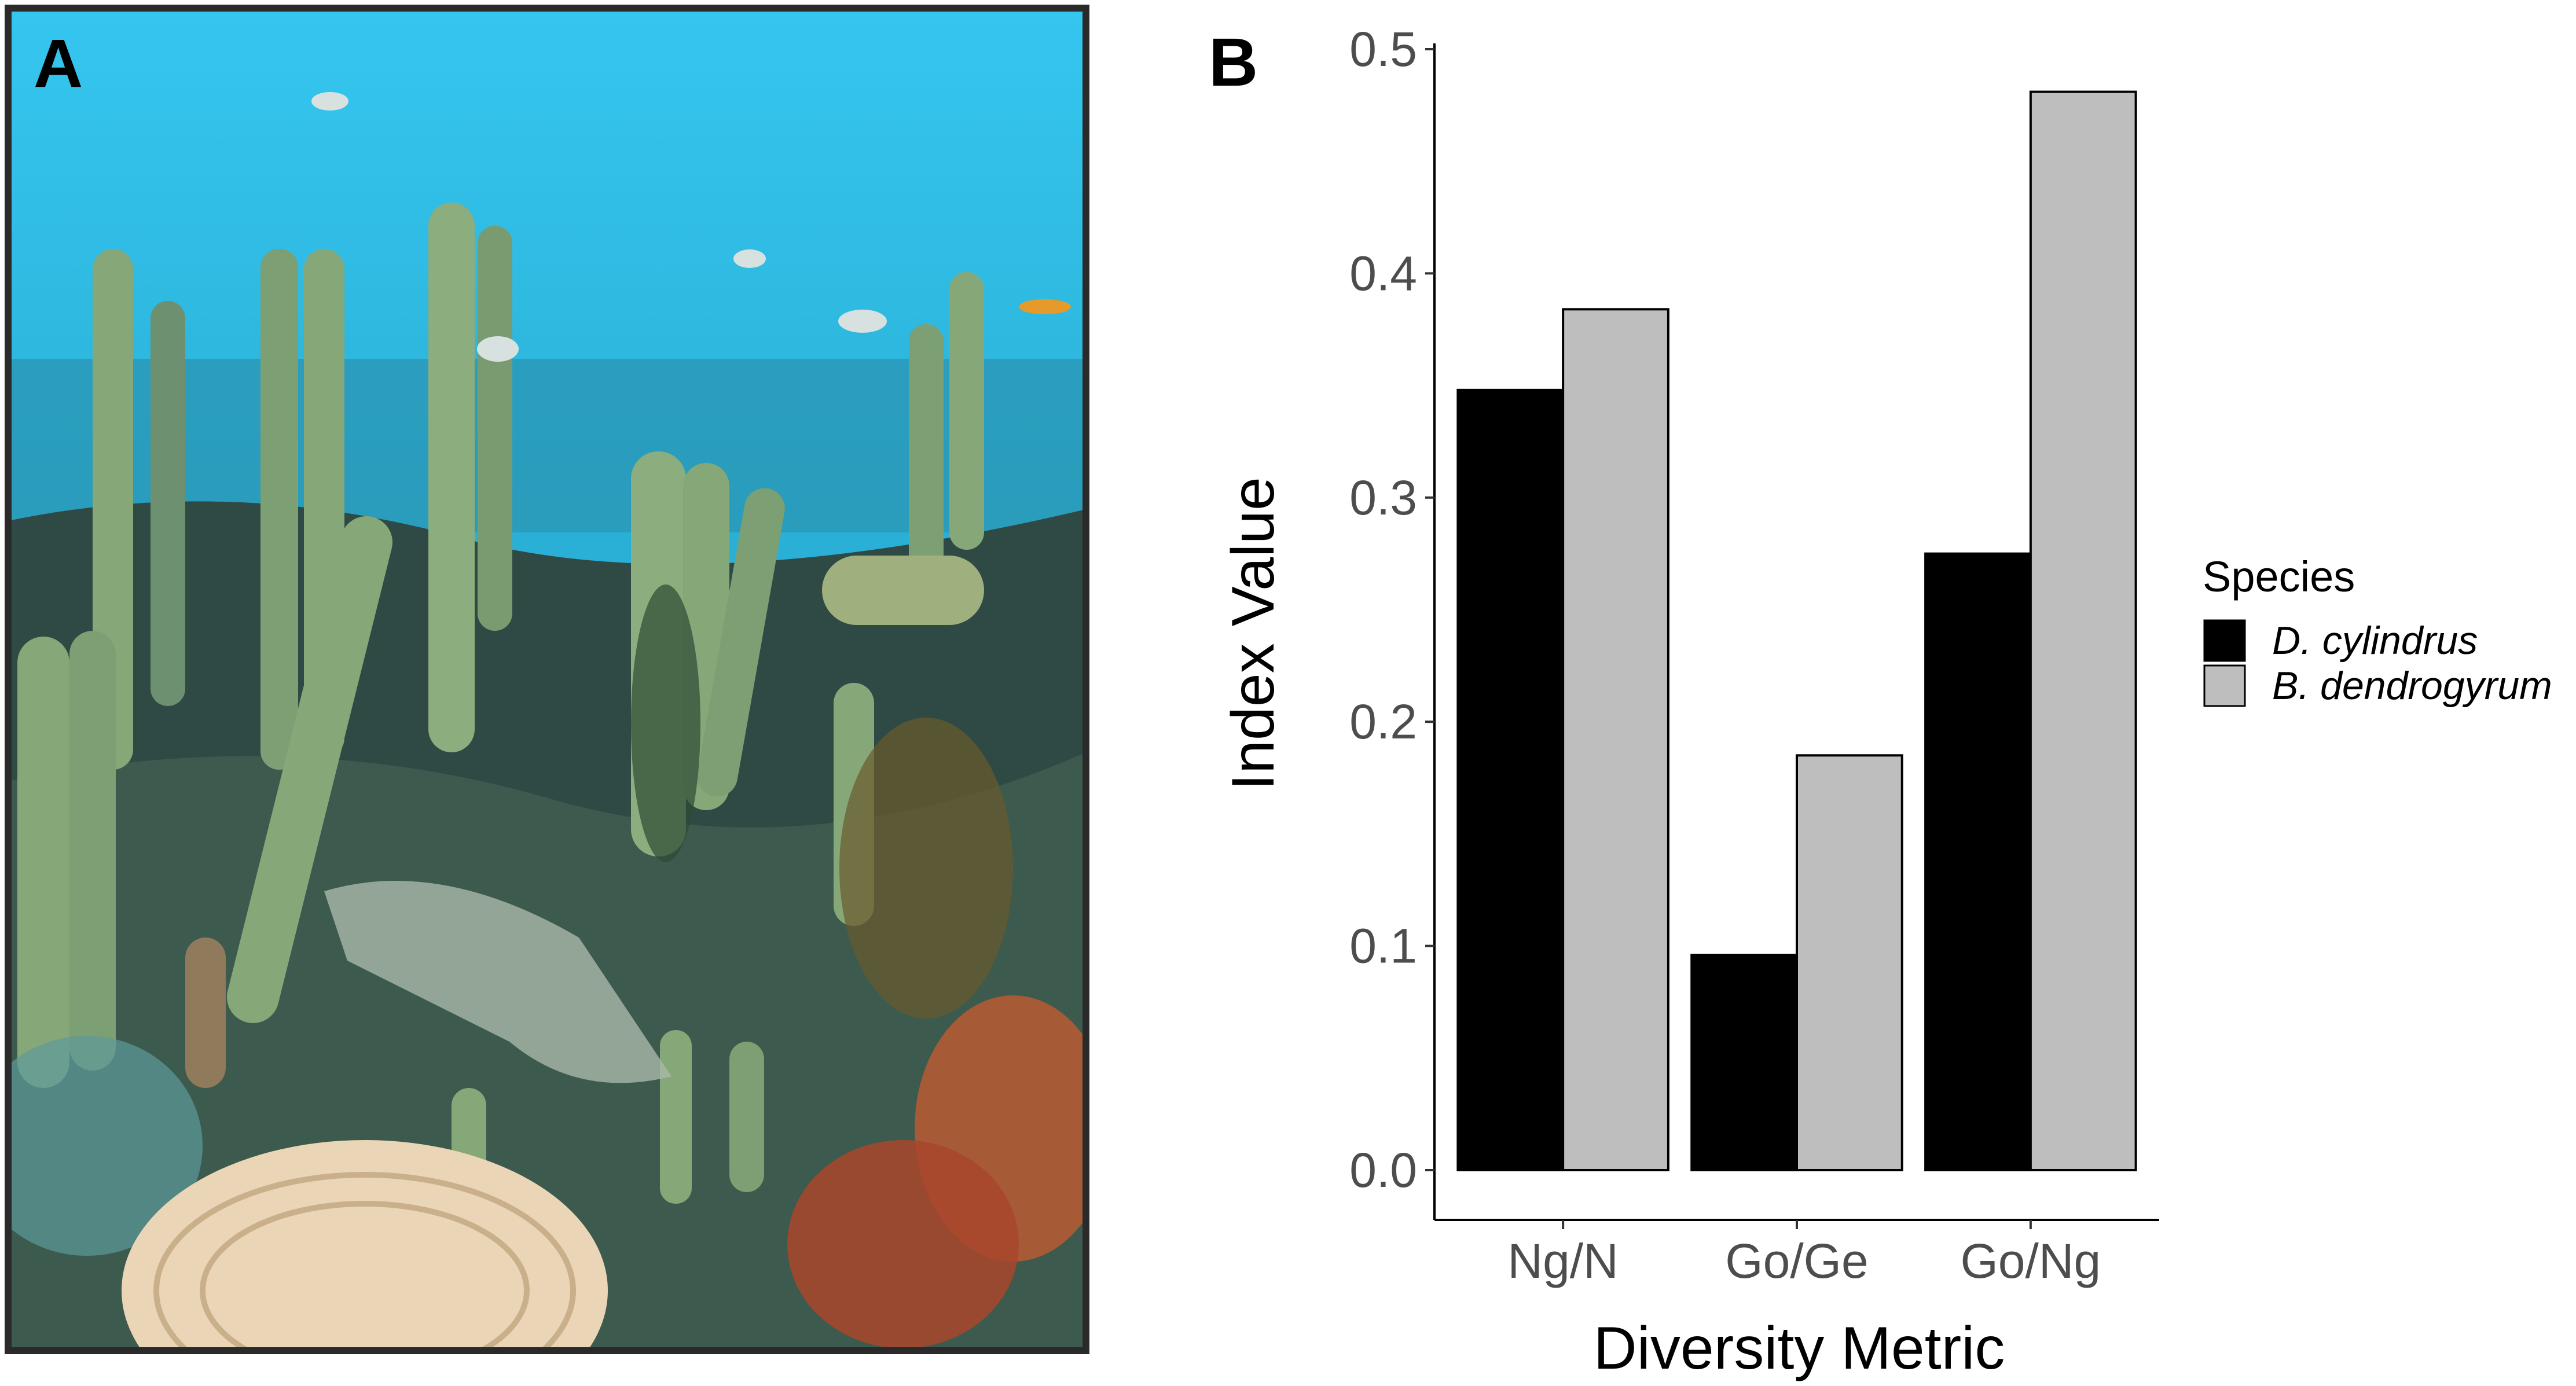  Describe the element at coordinates (1383, 721) in the screenshot. I see `y-tick-label: 0.2` at that location.